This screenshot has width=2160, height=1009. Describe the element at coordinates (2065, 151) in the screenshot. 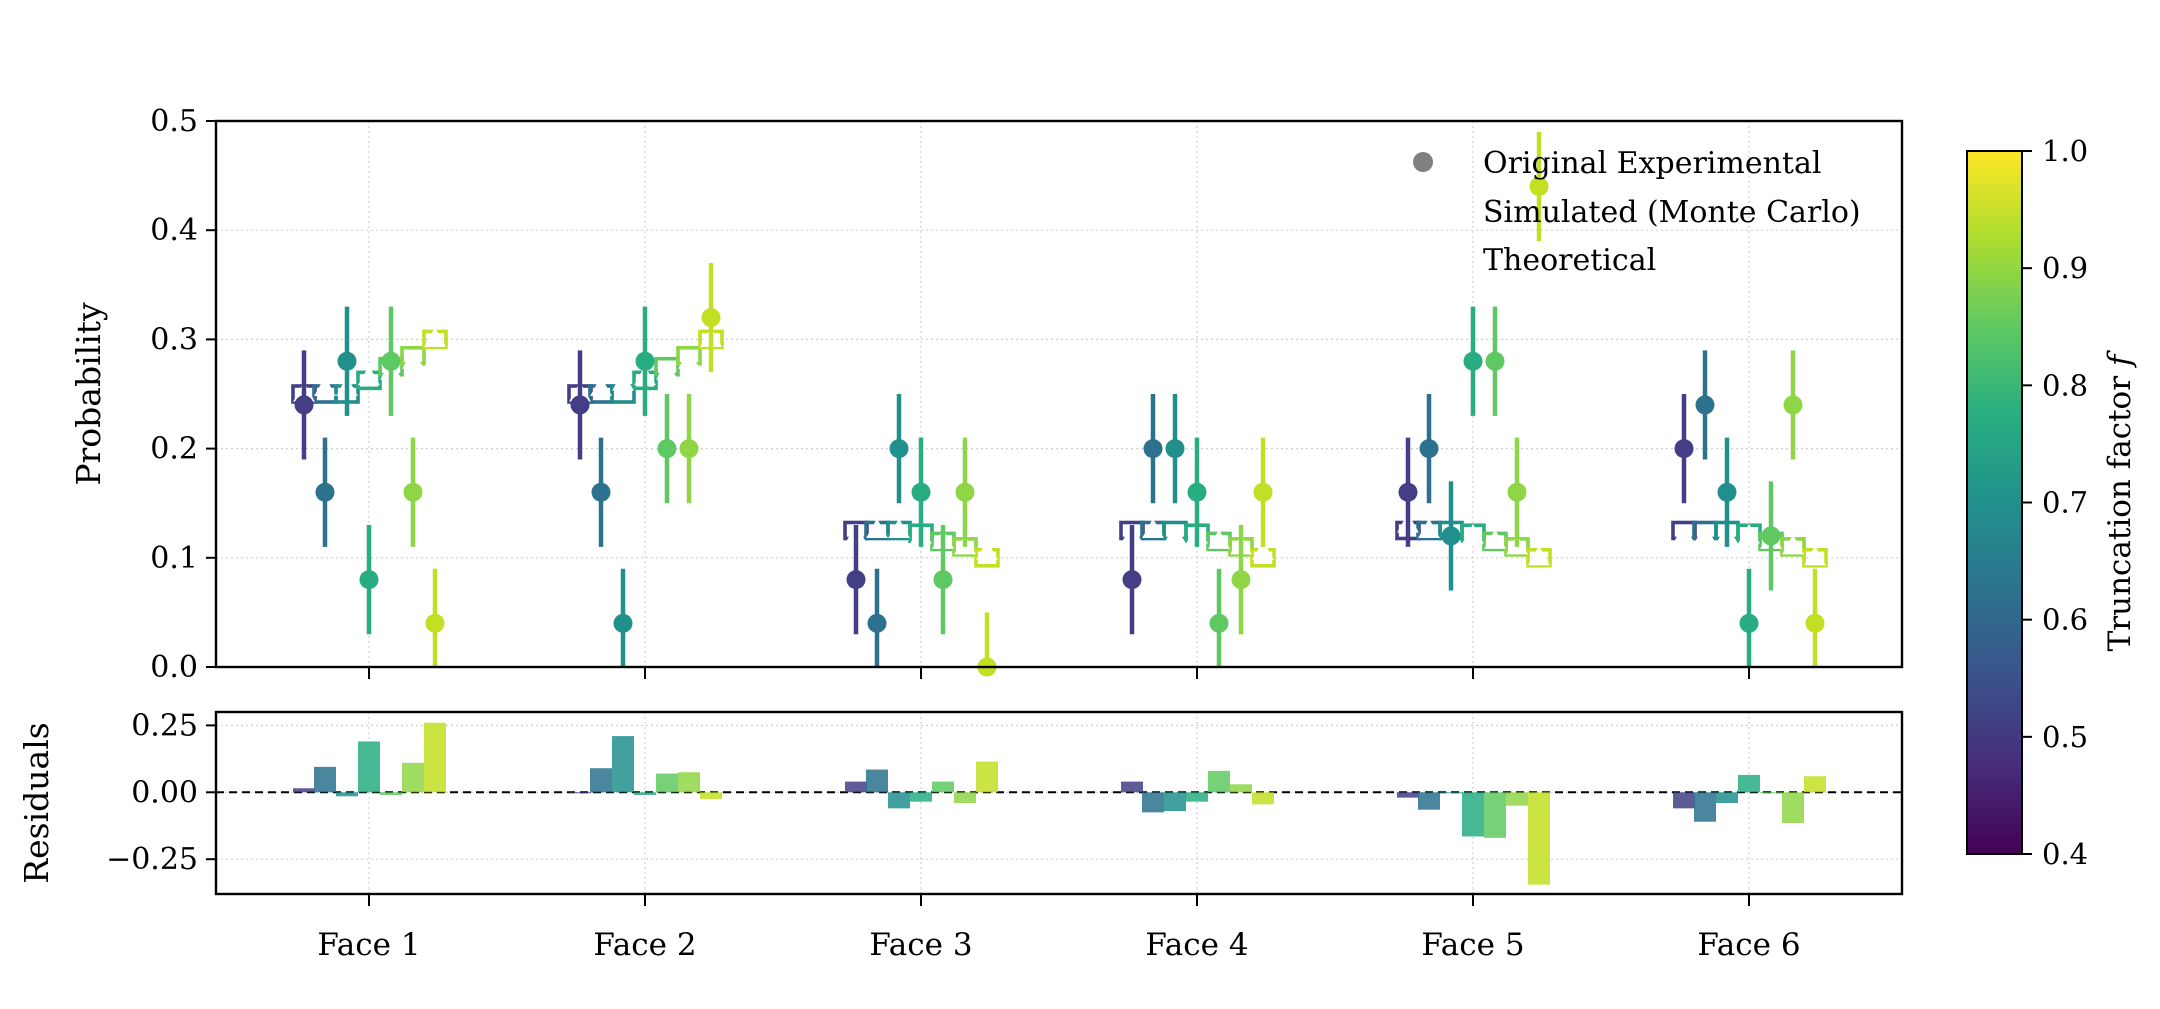

I see `colorbar-tick-label: 1.0` at that location.